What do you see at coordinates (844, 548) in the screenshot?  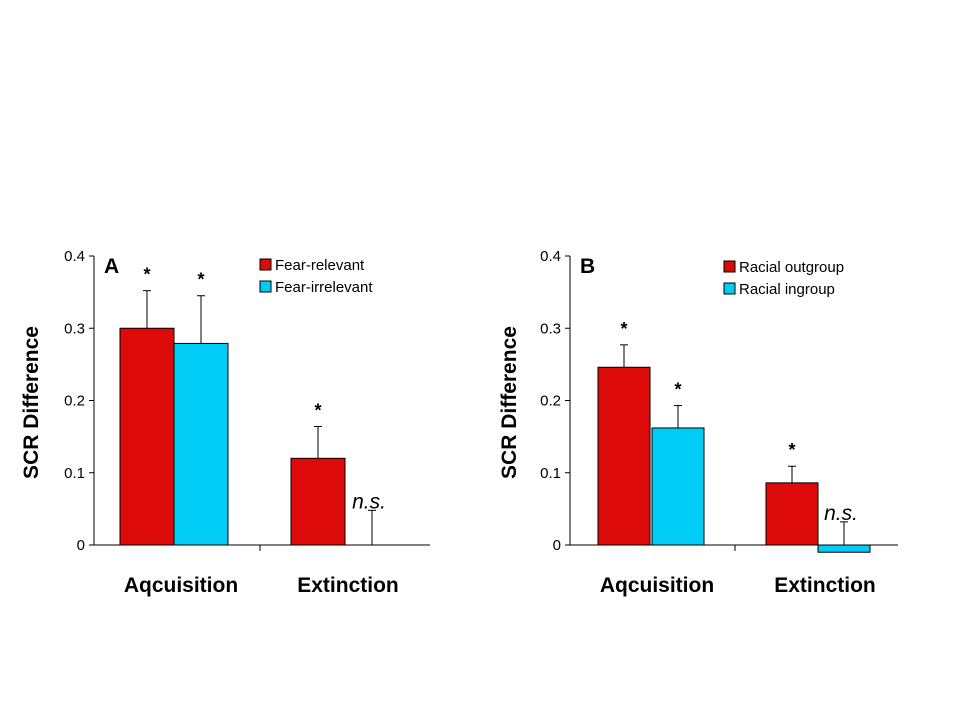 I see `bar-racial-ingroup-extinction` at bounding box center [844, 548].